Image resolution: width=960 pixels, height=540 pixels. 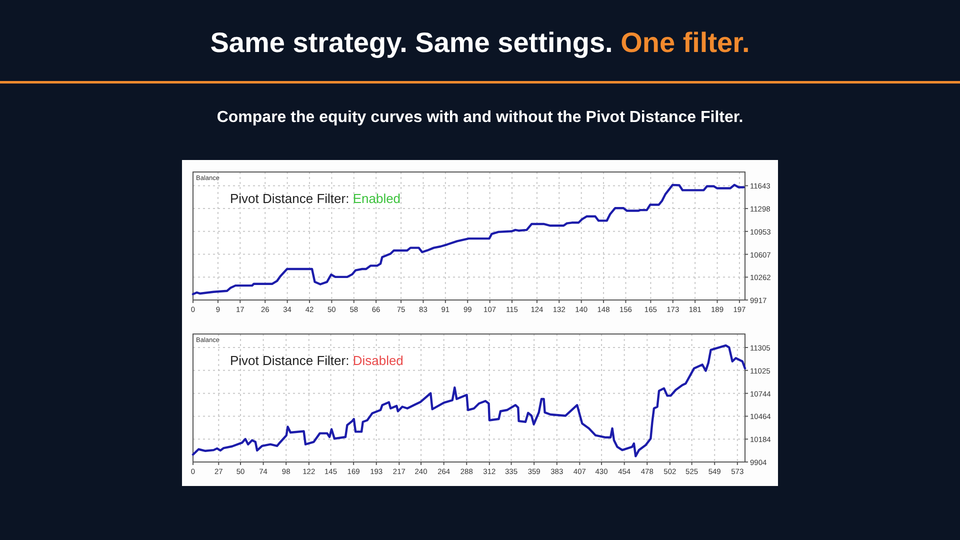 I want to click on annotation: Pivot Distance Filter: Disabled, so click(x=317, y=360).